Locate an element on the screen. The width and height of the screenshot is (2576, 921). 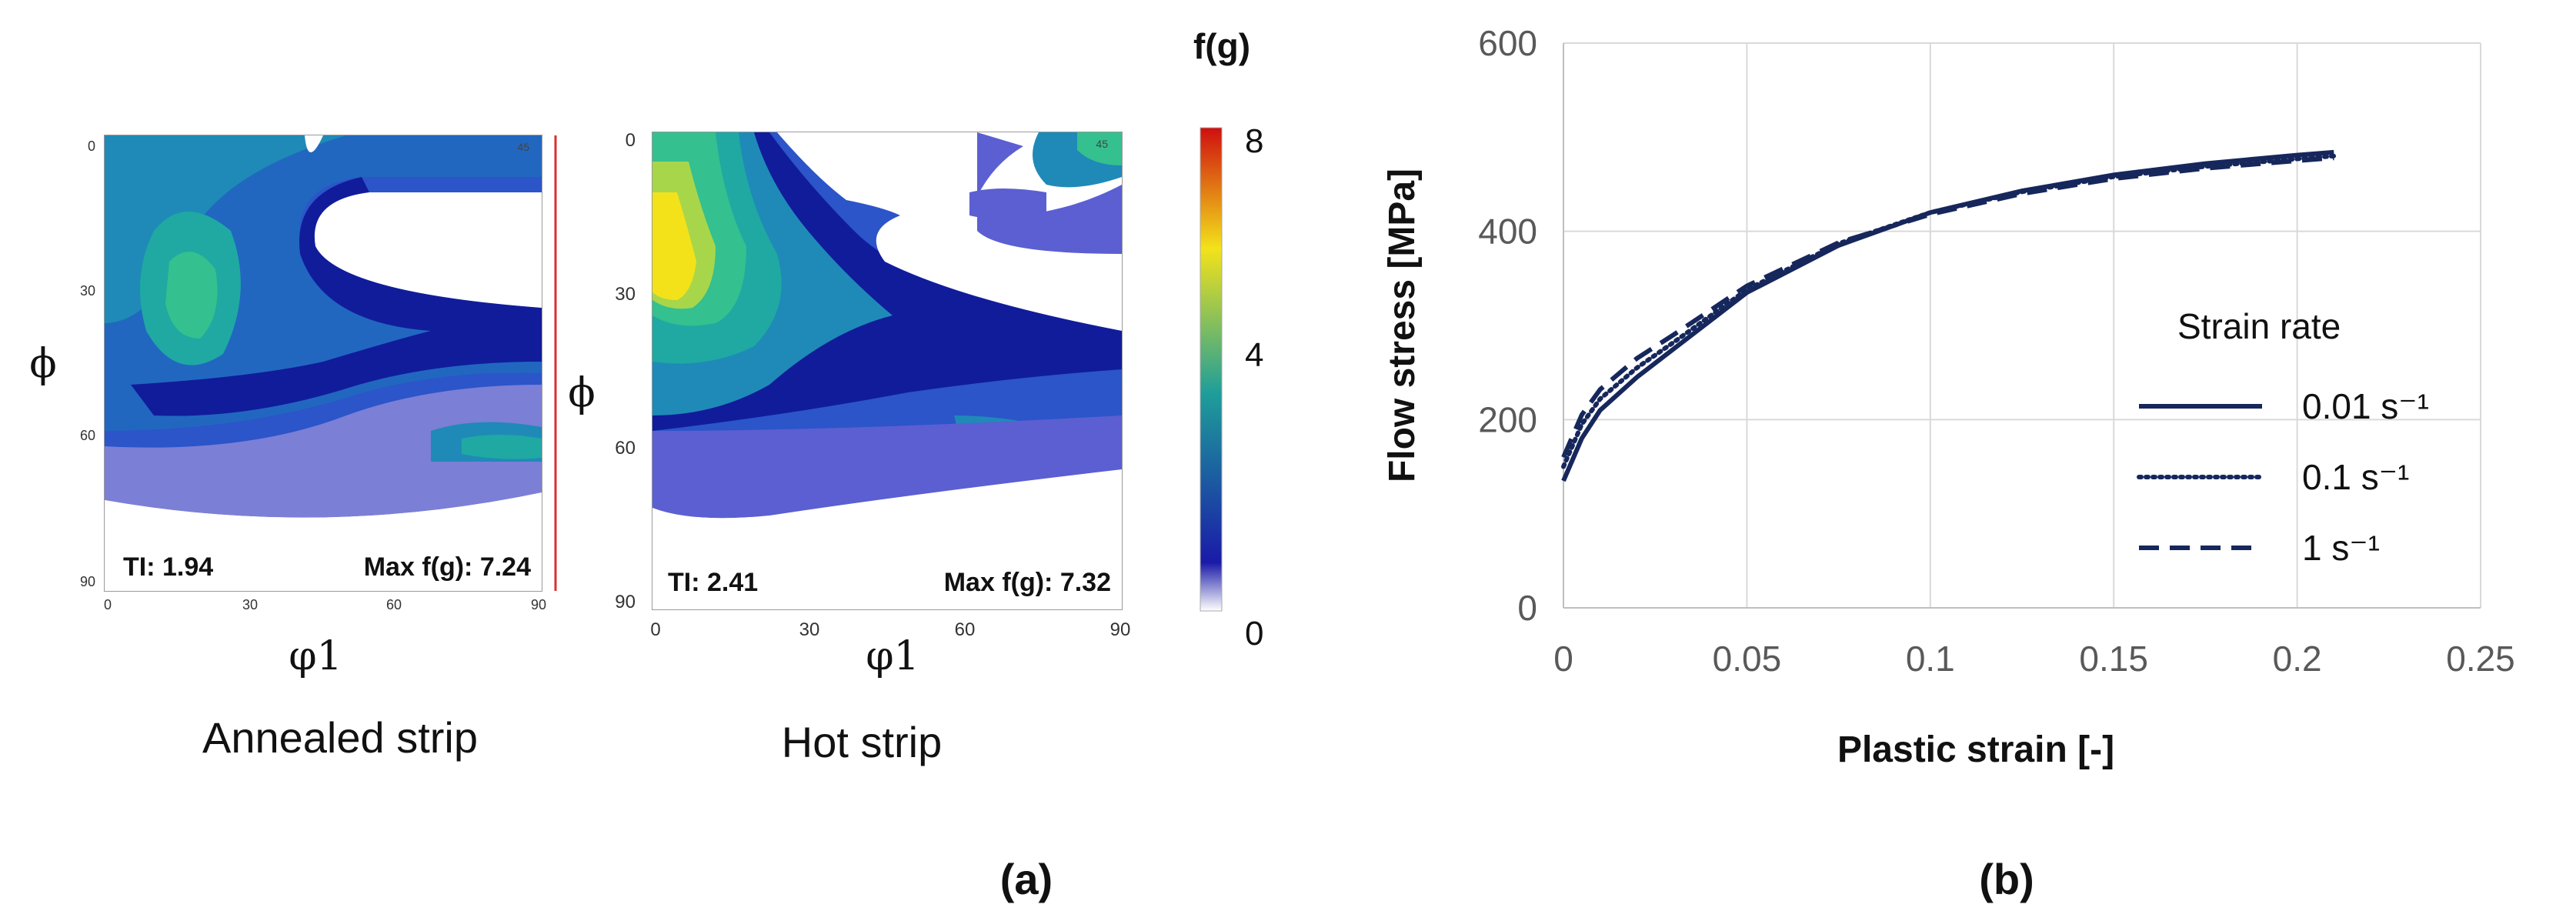
y-tick-label: 200 is located at coordinates (1508, 419).